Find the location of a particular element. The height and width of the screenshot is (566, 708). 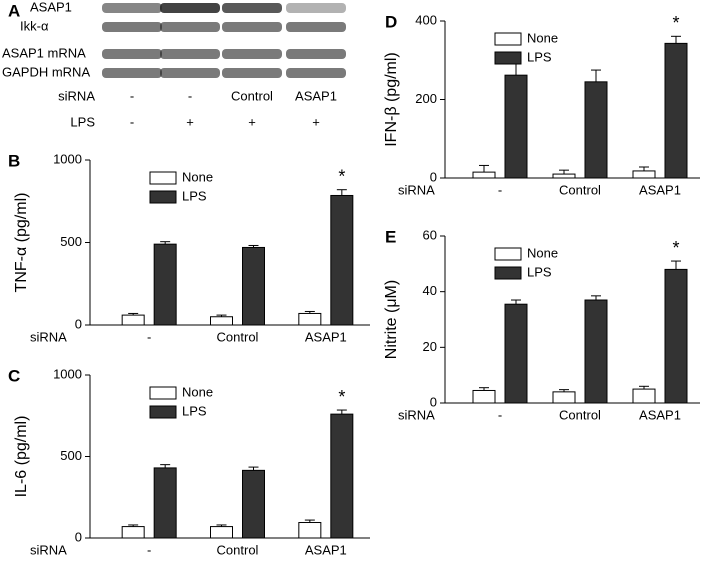

y-tick-label: 60 is located at coordinates (430, 234).